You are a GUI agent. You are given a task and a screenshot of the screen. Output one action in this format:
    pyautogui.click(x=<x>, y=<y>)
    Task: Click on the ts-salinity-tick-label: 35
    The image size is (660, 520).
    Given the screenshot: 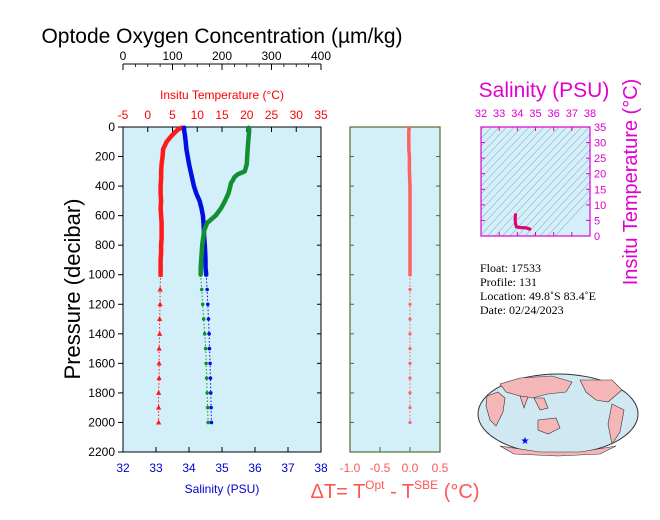 What is the action you would take?
    pyautogui.click(x=535, y=114)
    